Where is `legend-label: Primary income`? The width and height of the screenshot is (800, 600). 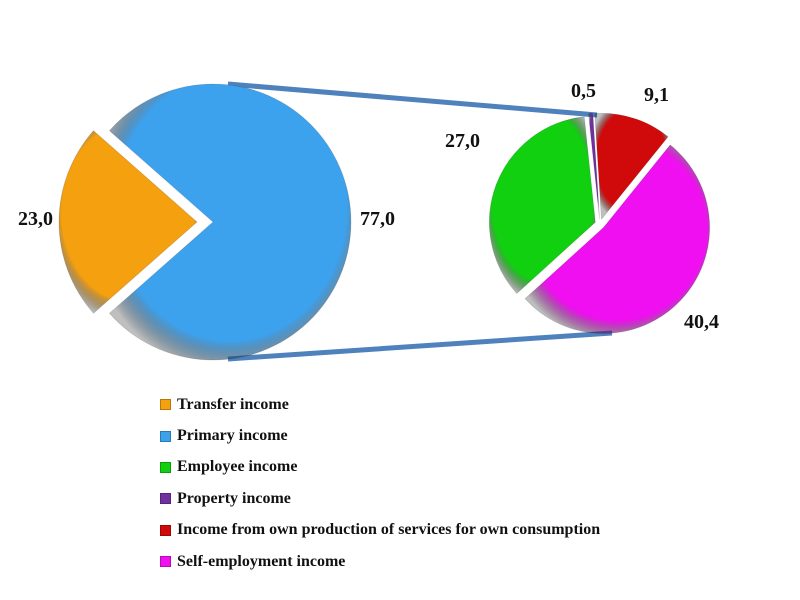 legend-label: Primary income is located at coordinates (232, 436).